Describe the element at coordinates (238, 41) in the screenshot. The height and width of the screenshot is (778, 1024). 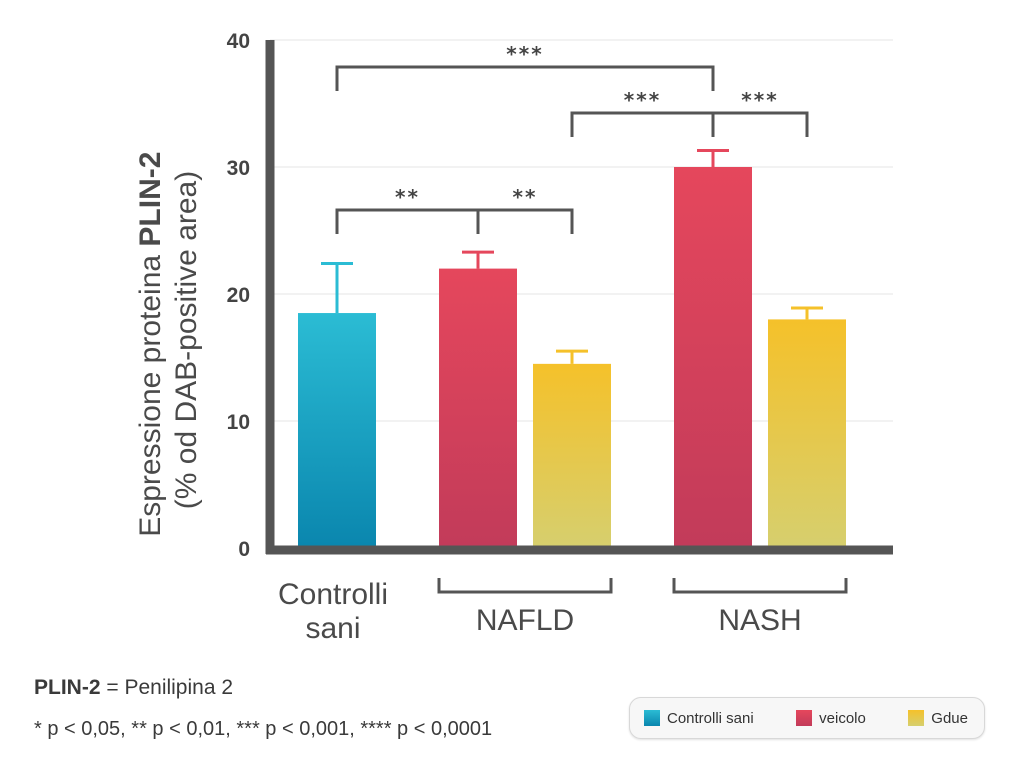
I see `y-tick-label: 40` at that location.